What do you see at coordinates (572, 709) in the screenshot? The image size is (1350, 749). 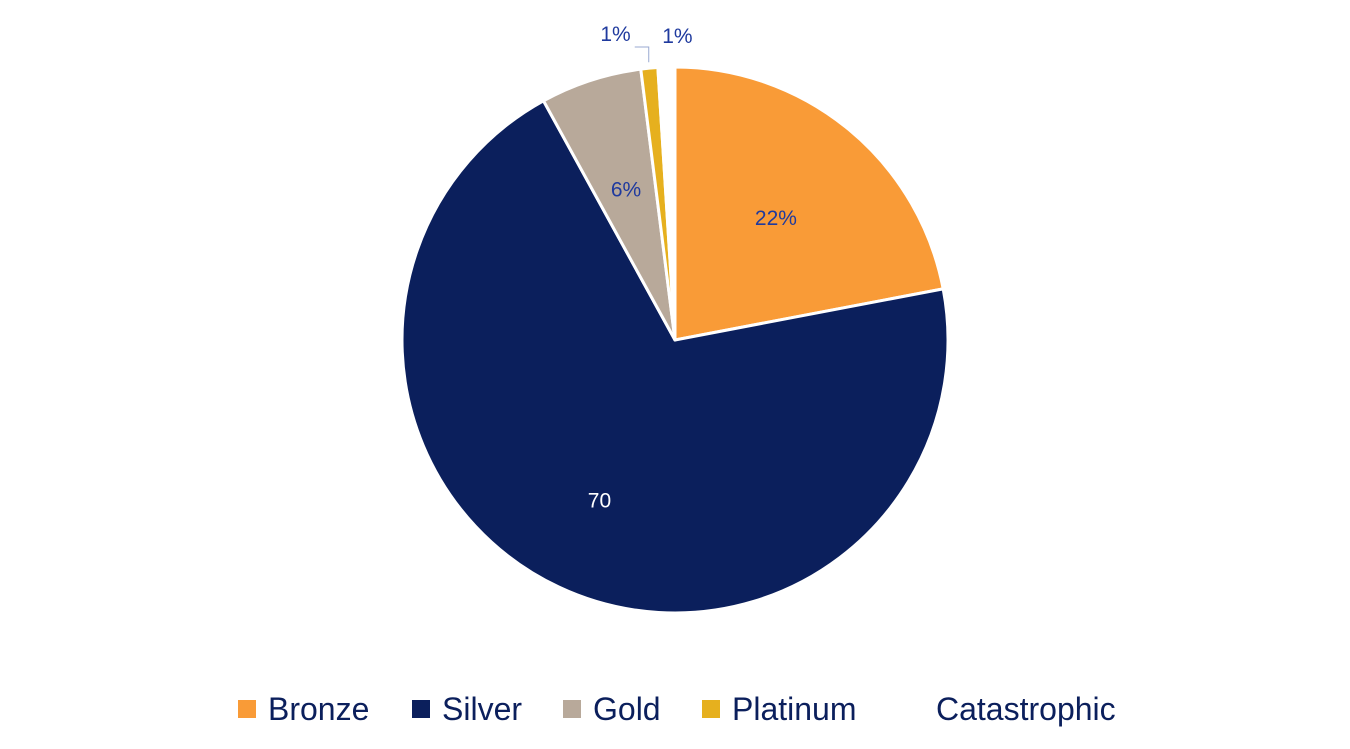 I see `legend-swatch-gold` at bounding box center [572, 709].